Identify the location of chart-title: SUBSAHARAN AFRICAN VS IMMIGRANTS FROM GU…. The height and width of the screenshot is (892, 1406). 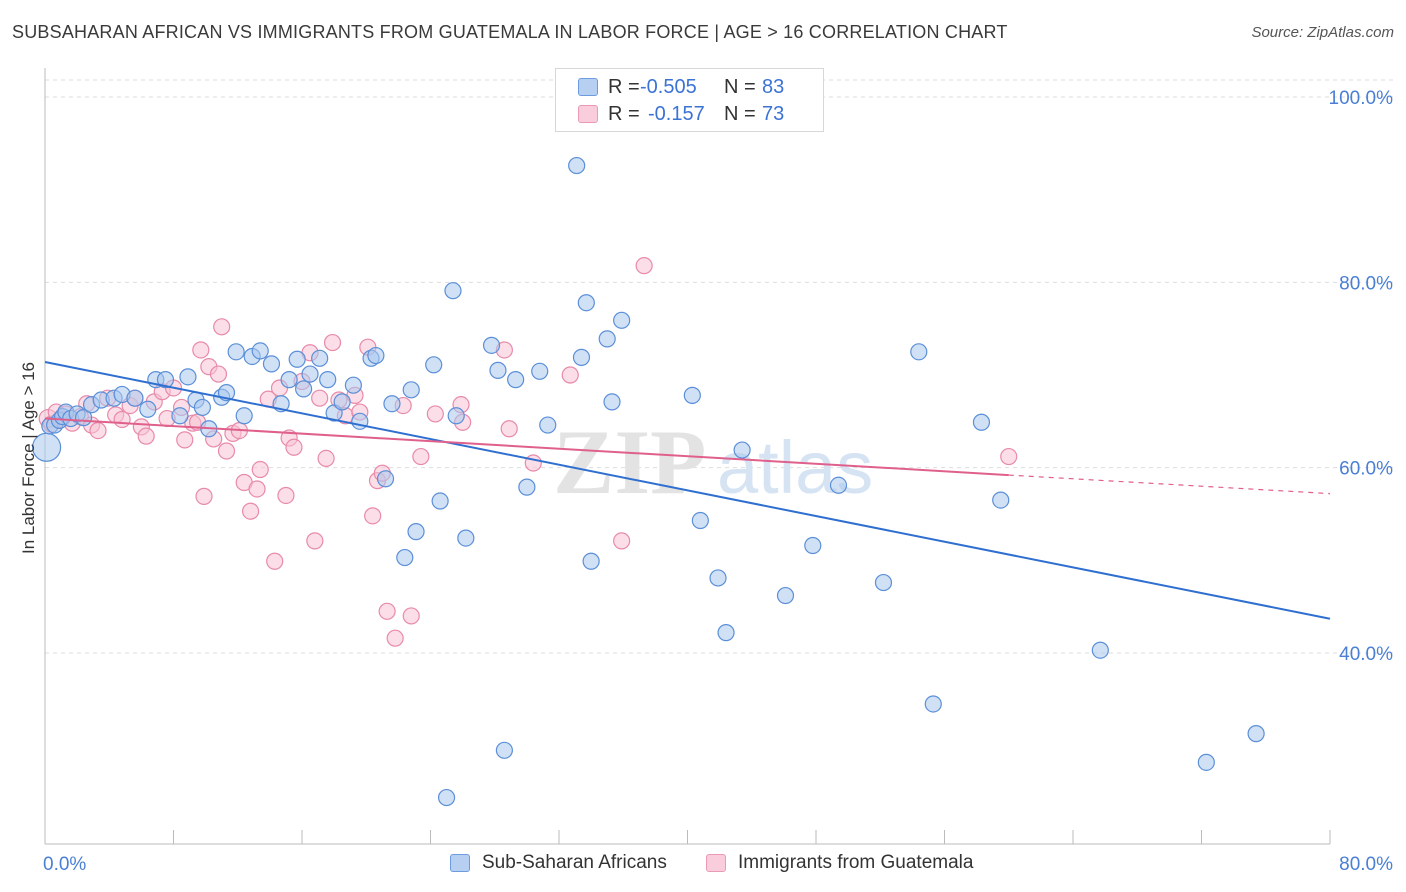
(510, 32).